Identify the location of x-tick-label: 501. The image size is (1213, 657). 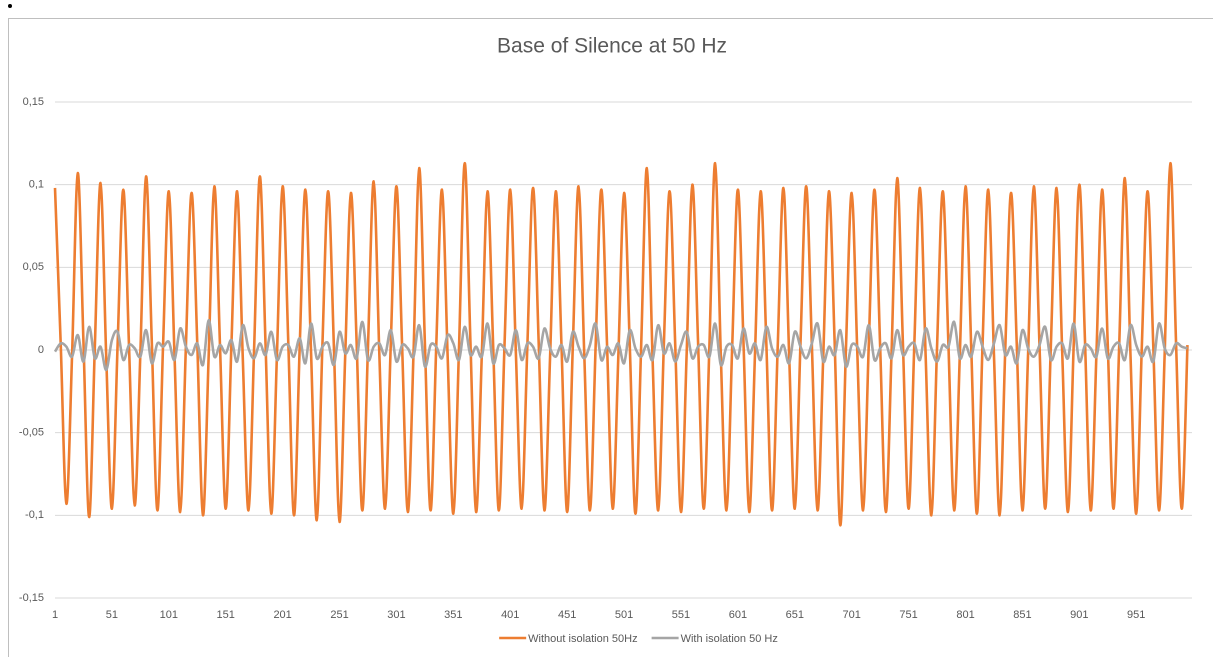
(624, 615).